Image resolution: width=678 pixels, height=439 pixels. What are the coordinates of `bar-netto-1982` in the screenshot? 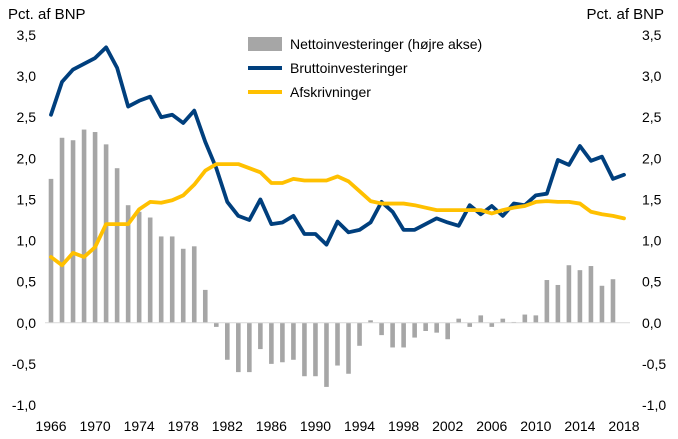 It's located at (227, 341).